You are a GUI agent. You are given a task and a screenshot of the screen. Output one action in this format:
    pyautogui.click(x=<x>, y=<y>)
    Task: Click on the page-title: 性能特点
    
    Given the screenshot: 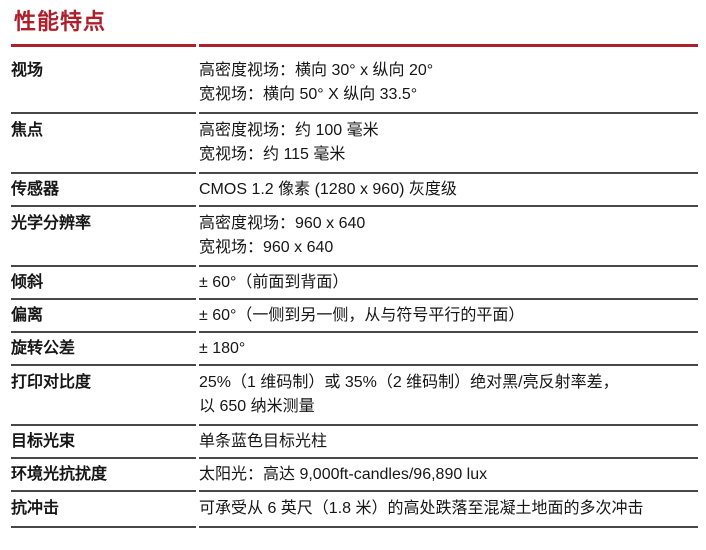 What is the action you would take?
    pyautogui.click(x=60, y=21)
    